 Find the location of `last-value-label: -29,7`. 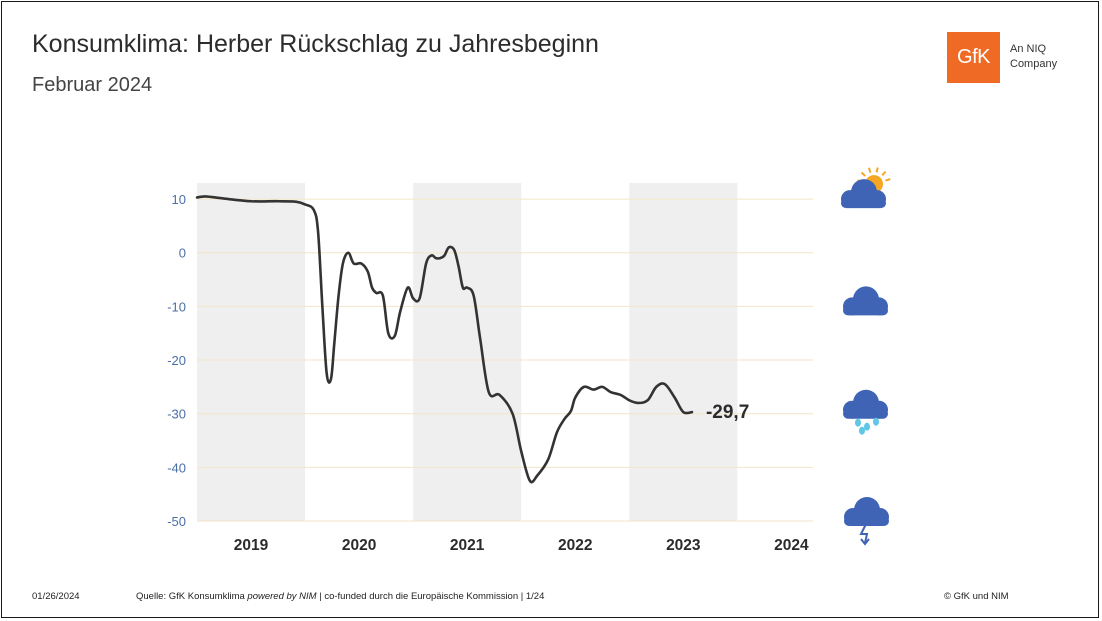

last-value-label: -29,7 is located at coordinates (727, 412).